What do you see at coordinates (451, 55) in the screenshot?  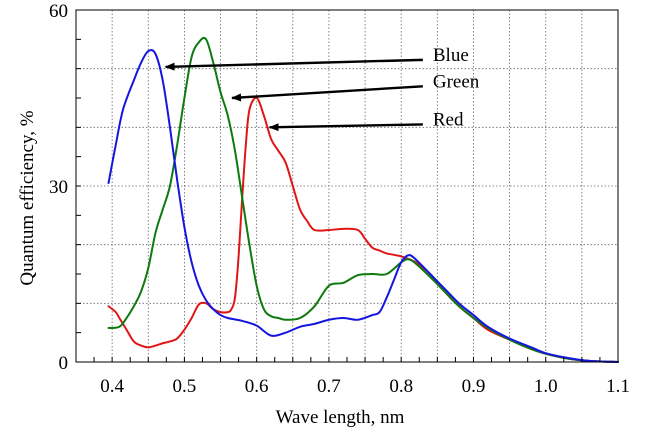 I see `annotation-label-blue: Blue` at bounding box center [451, 55].